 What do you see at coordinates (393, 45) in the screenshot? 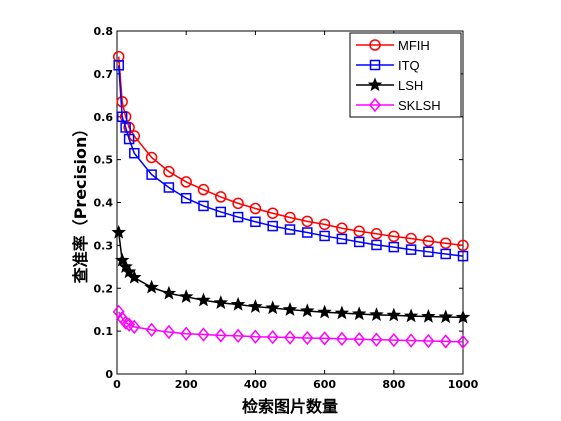
I see `legend-entry-mfih: MFIH` at bounding box center [393, 45].